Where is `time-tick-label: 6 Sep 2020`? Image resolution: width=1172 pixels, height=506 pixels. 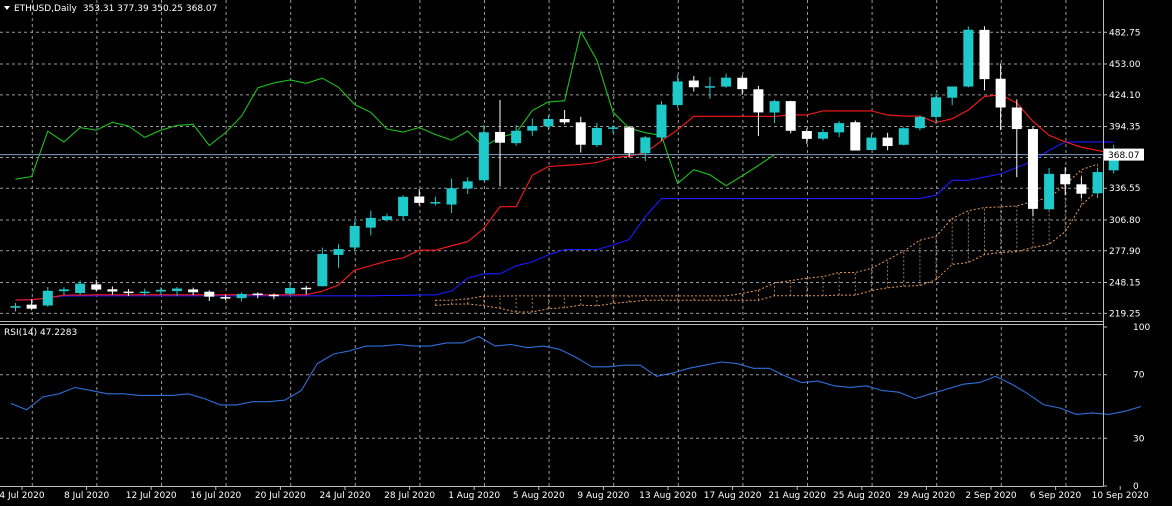 time-tick-label: 6 Sep 2020 is located at coordinates (1056, 496).